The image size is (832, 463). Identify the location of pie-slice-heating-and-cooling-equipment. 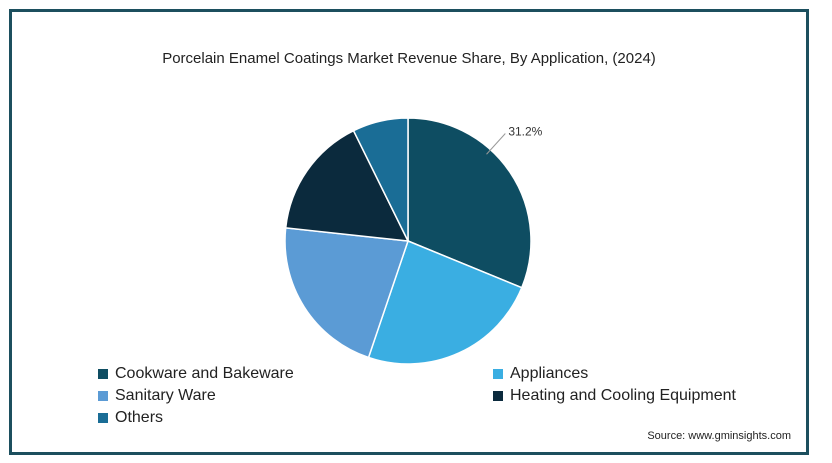
(347, 185).